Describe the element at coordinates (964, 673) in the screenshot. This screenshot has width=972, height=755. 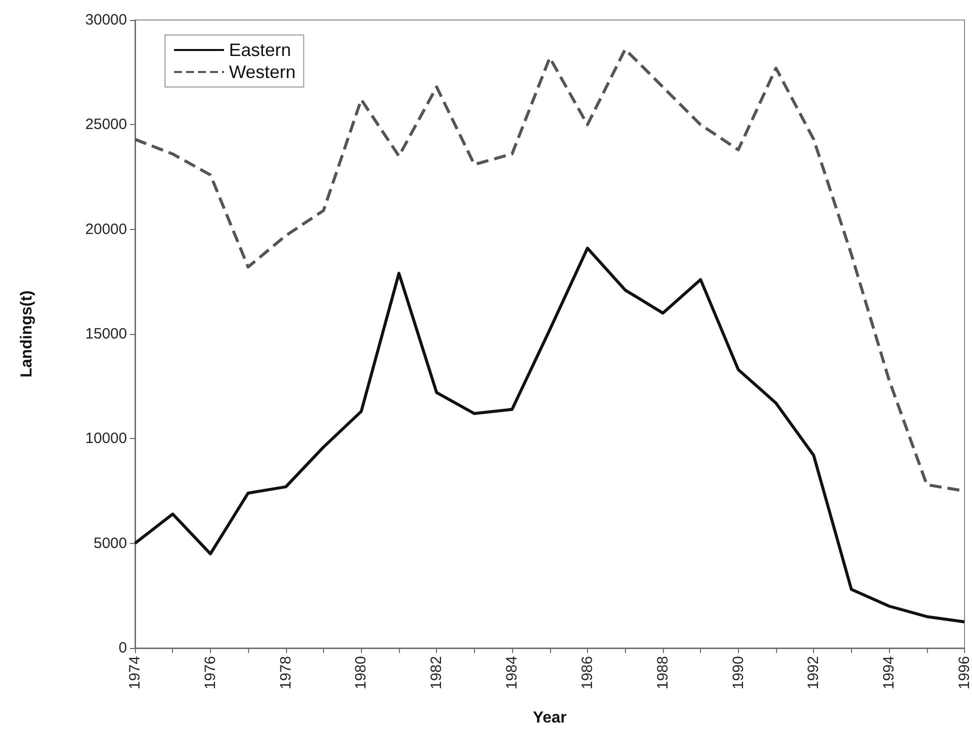
I see `x-tick-label: 1996` at that location.